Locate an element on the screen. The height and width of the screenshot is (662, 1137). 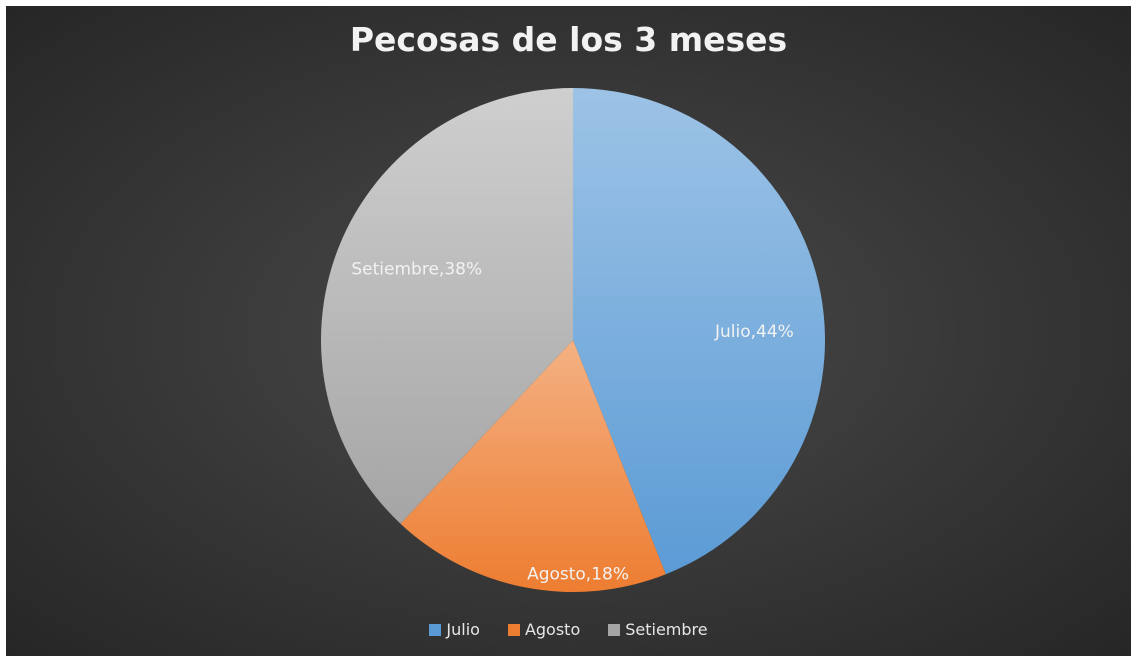
legend-item-setiembre: Setiembre is located at coordinates (658, 629).